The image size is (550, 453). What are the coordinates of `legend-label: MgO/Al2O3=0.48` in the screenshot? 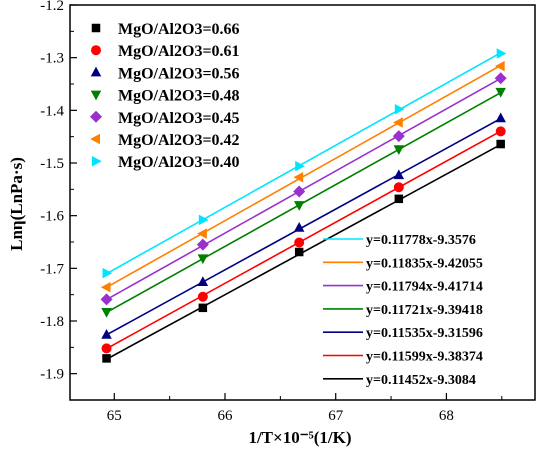 It's located at (179, 96).